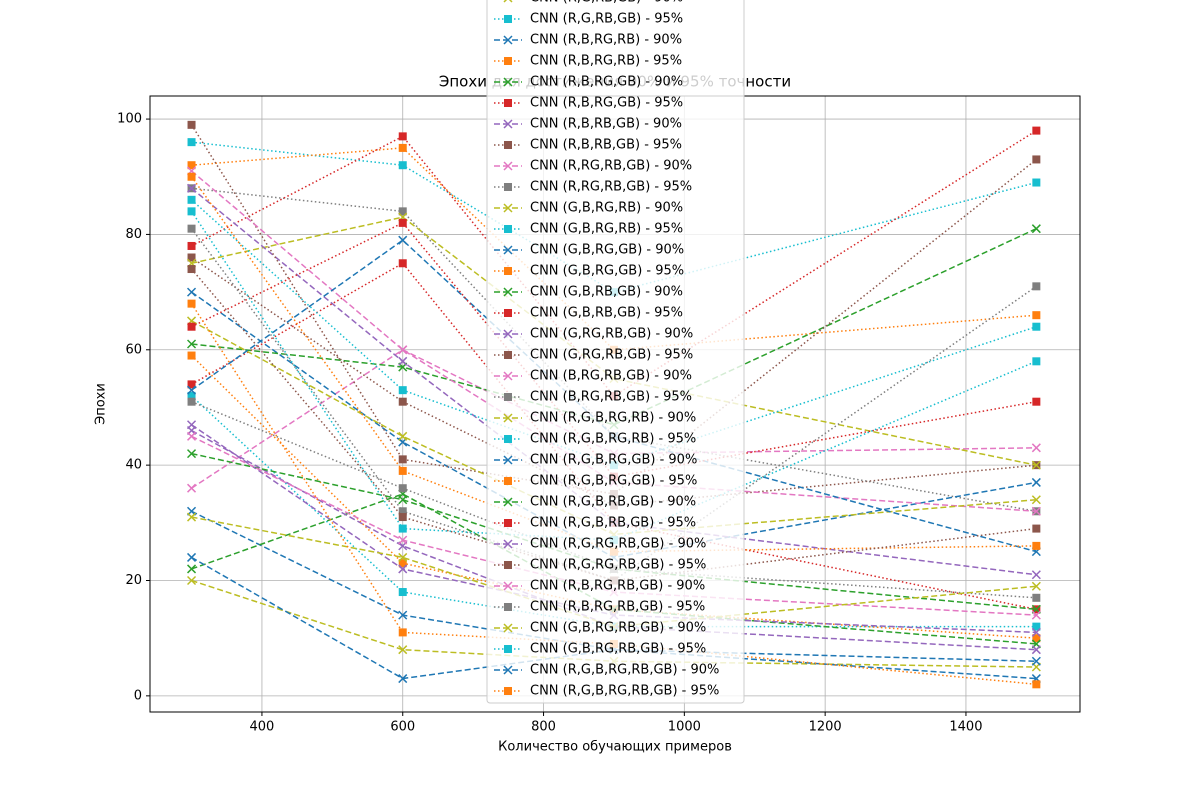 This screenshot has height=800, width=1200. Describe the element at coordinates (618, 628) in the screenshot. I see `legend-label: CNN (G,B,RG,RB,GB) - 90%` at that location.